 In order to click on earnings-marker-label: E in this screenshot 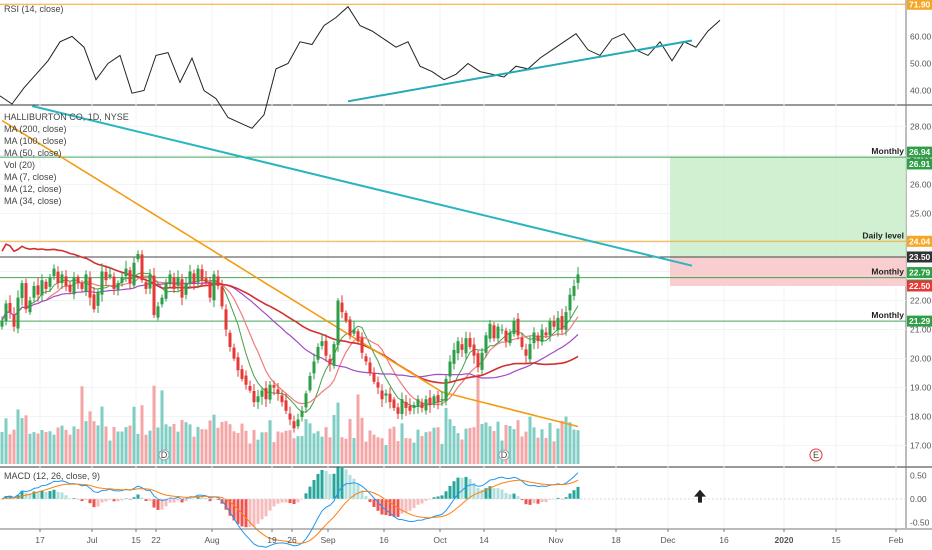, I will do `click(816, 455)`.